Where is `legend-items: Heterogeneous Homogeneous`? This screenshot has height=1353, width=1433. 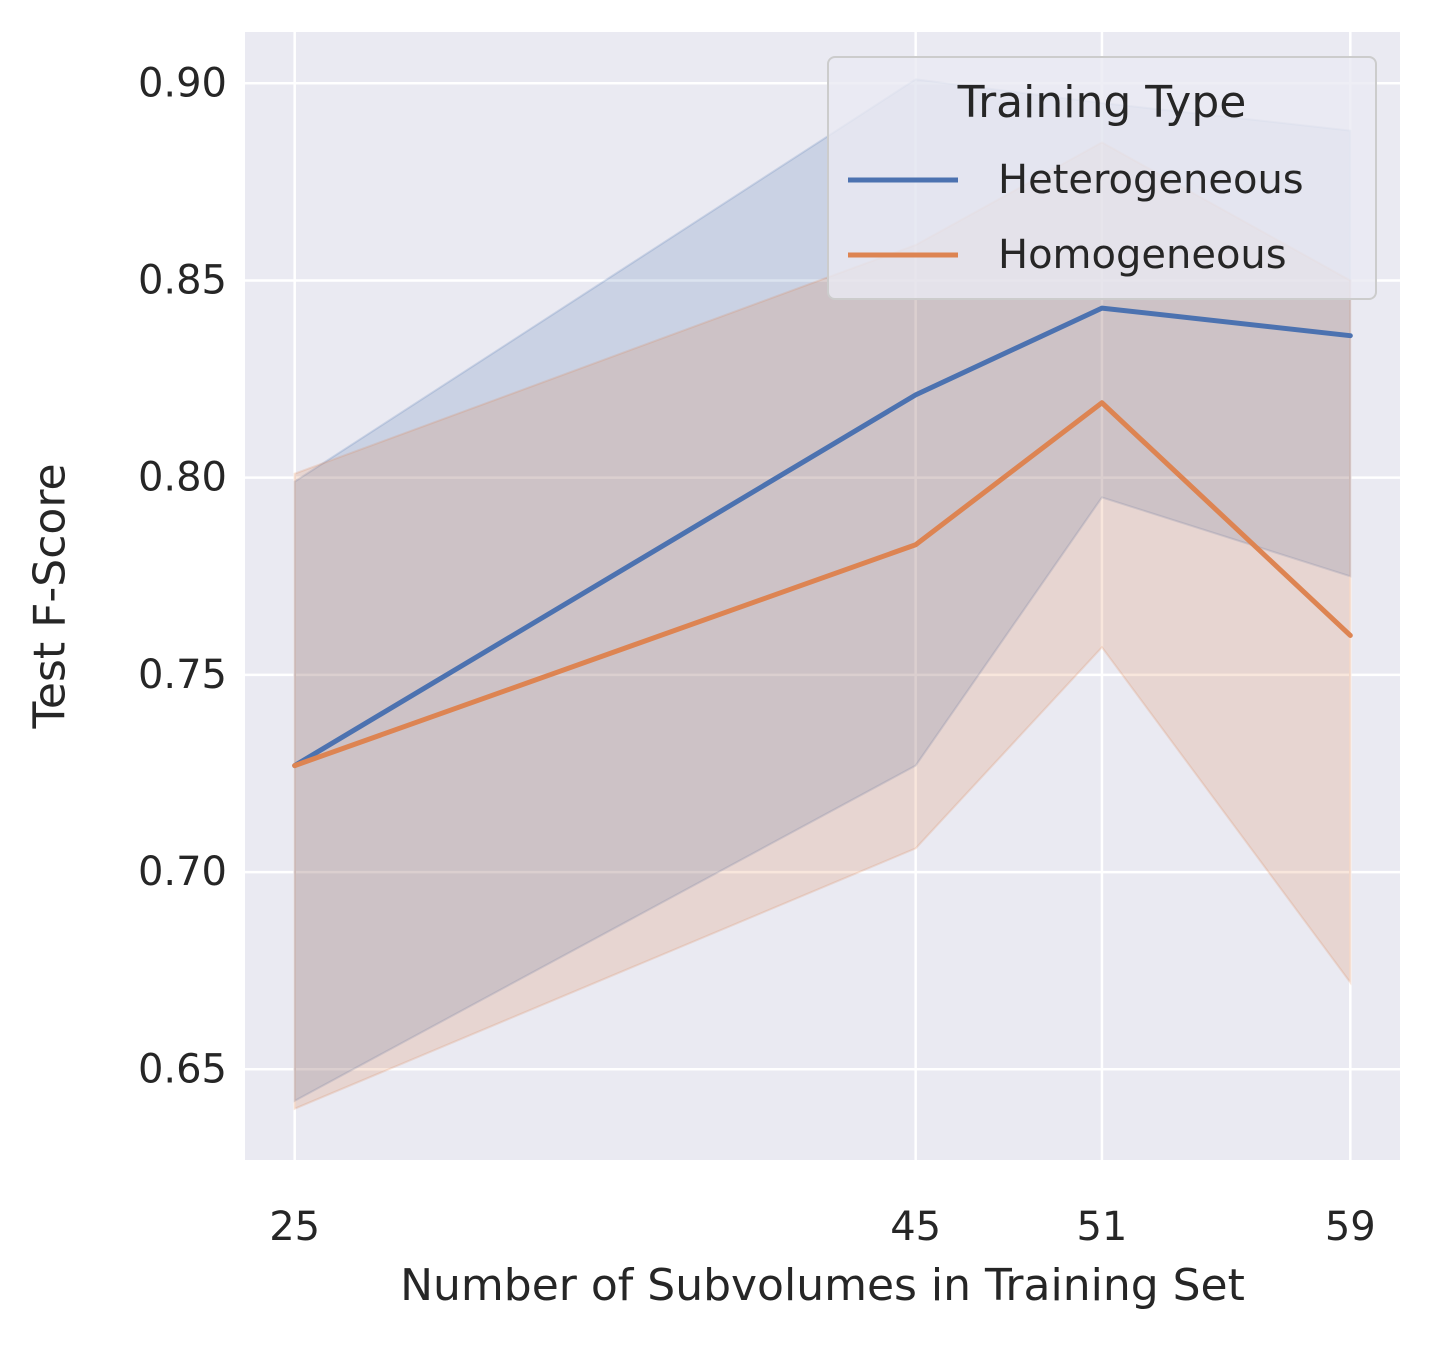 legend-items: Heterogeneous Homogeneous is located at coordinates (1076, 217).